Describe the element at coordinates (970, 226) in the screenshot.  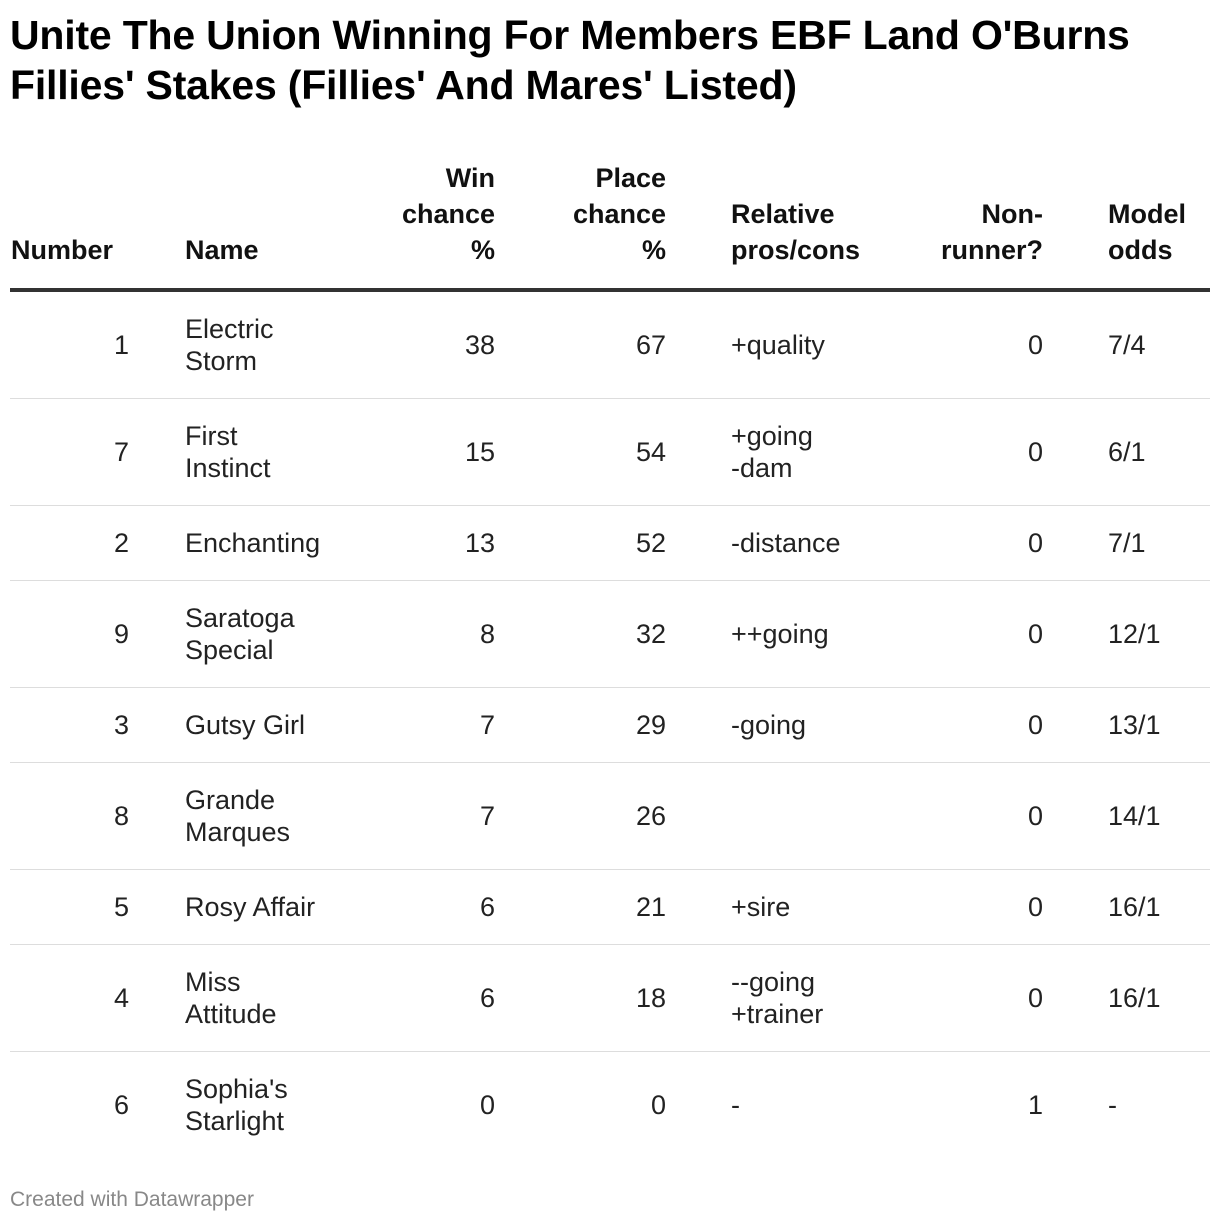
I see `header-non-runner: Non- runner?` at that location.